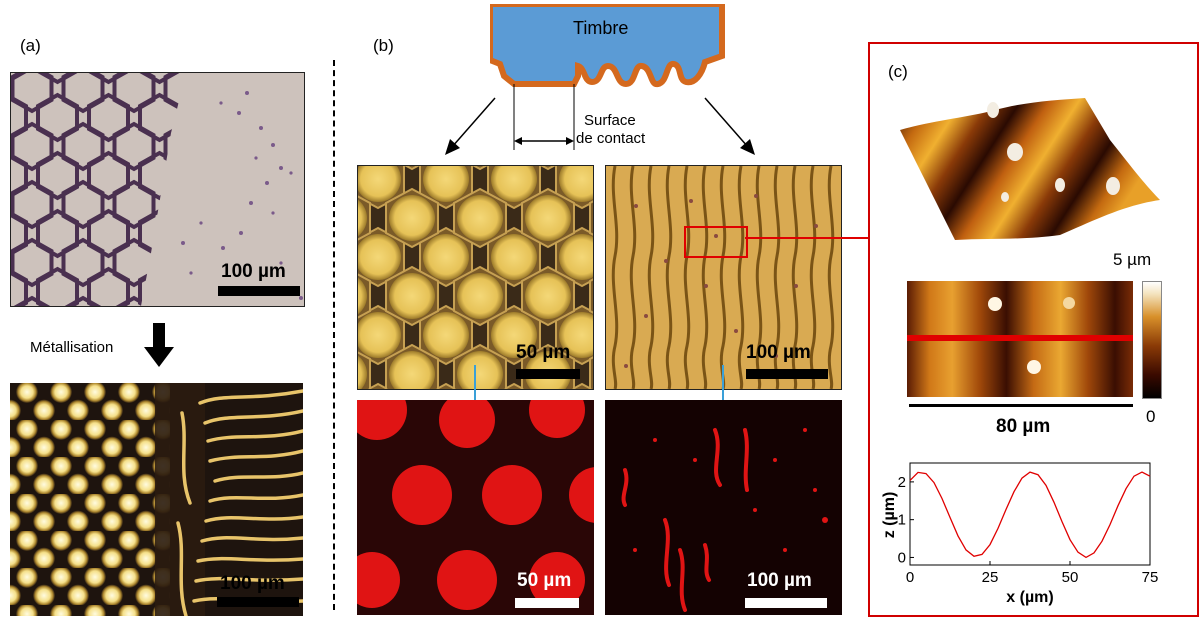 Image resolution: width=1200 pixels, height=617 pixels. I want to click on arrow-right-down-icon, so click(730, 130).